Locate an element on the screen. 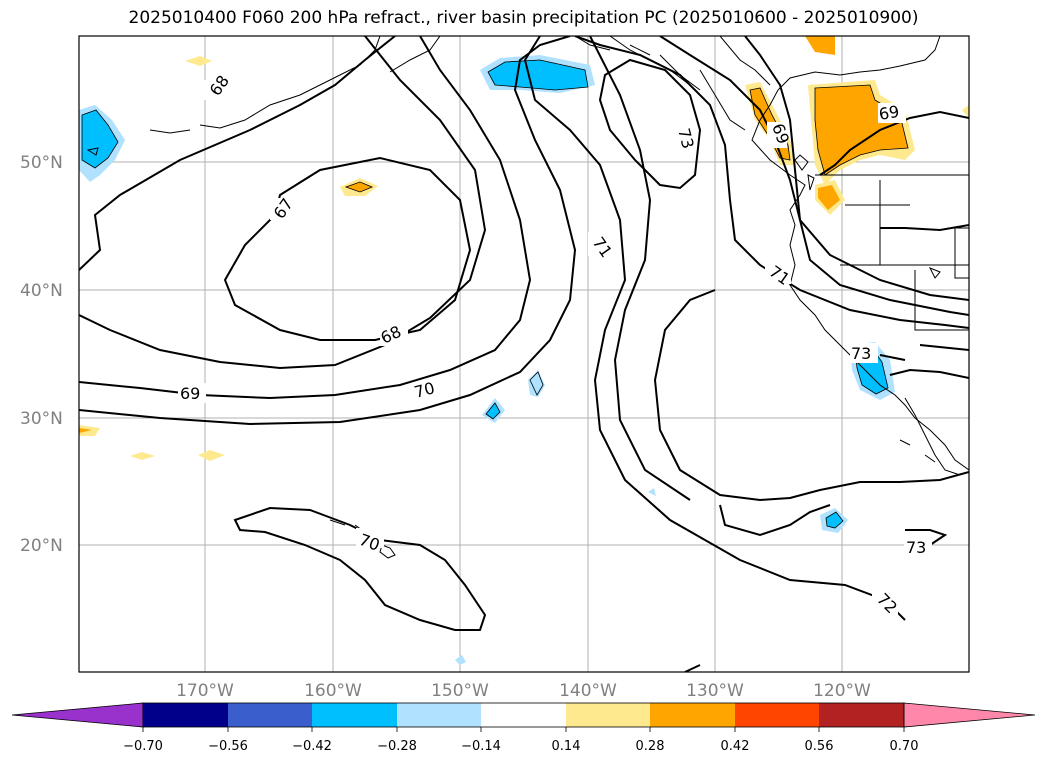  colorbar-tick-label: −0.14 is located at coordinates (481, 746).